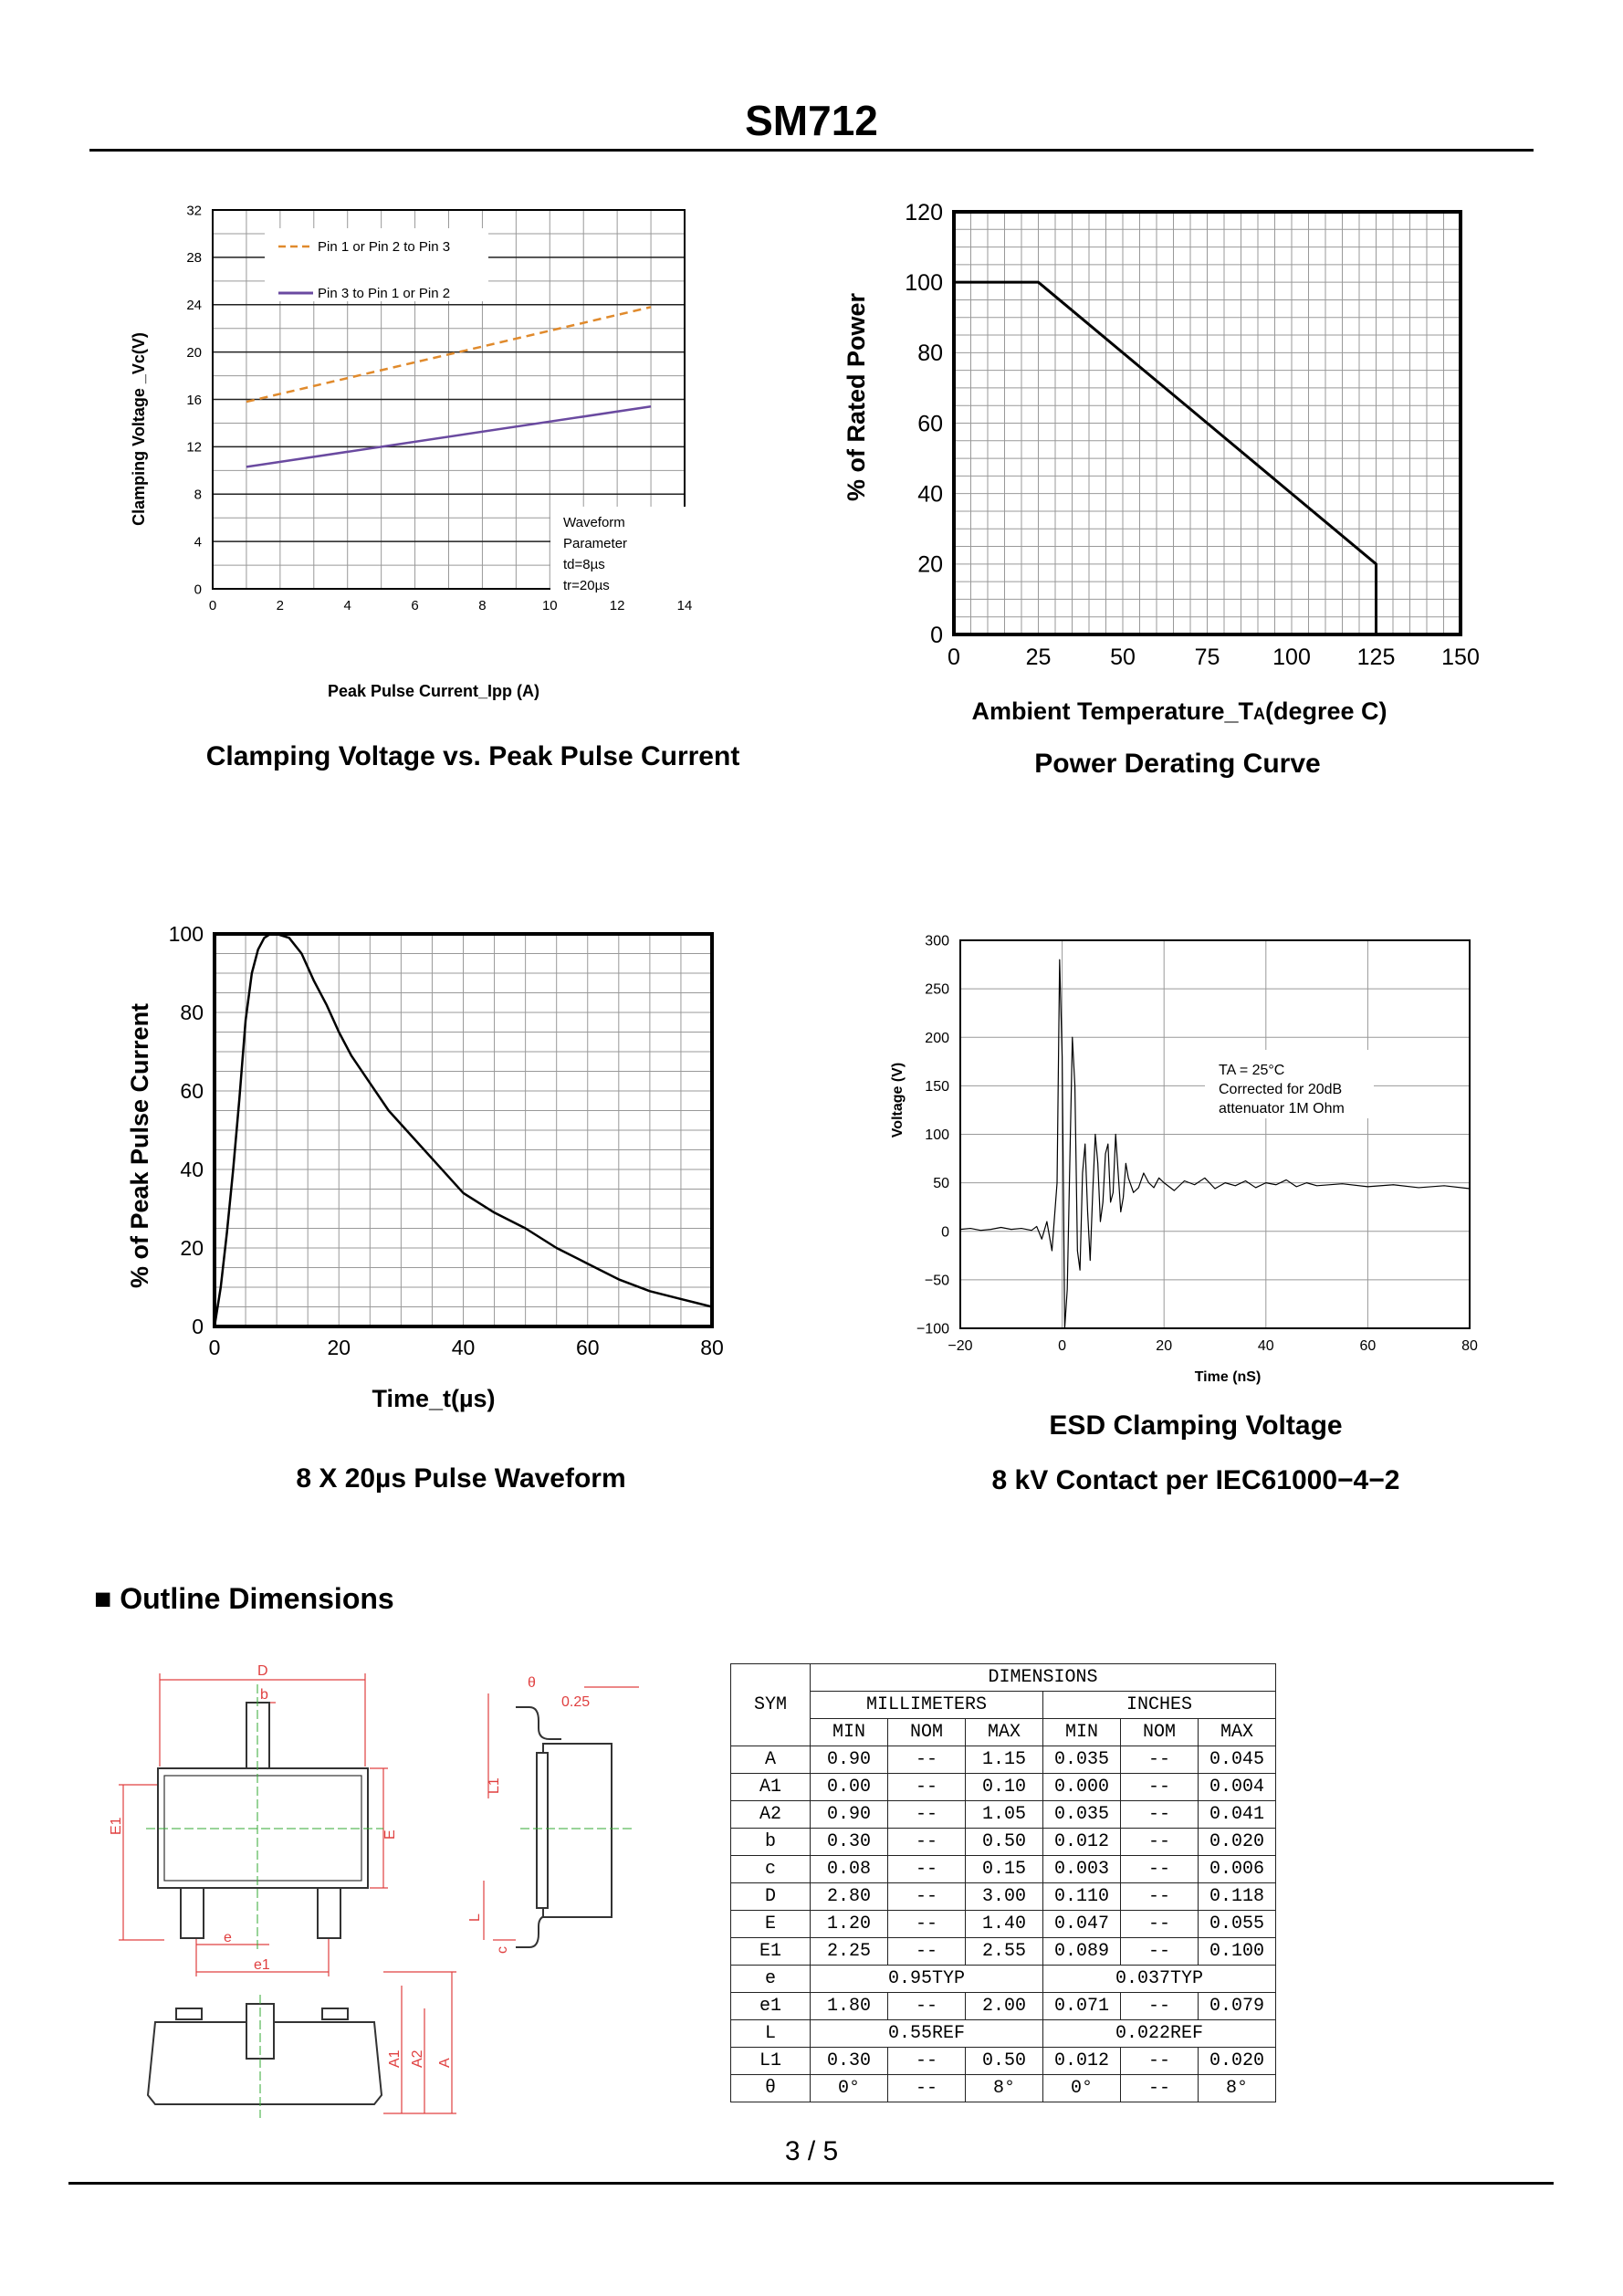 This screenshot has width=1623, height=2296. What do you see at coordinates (849, 1732) in the screenshot?
I see `th-mm-min: MIN` at bounding box center [849, 1732].